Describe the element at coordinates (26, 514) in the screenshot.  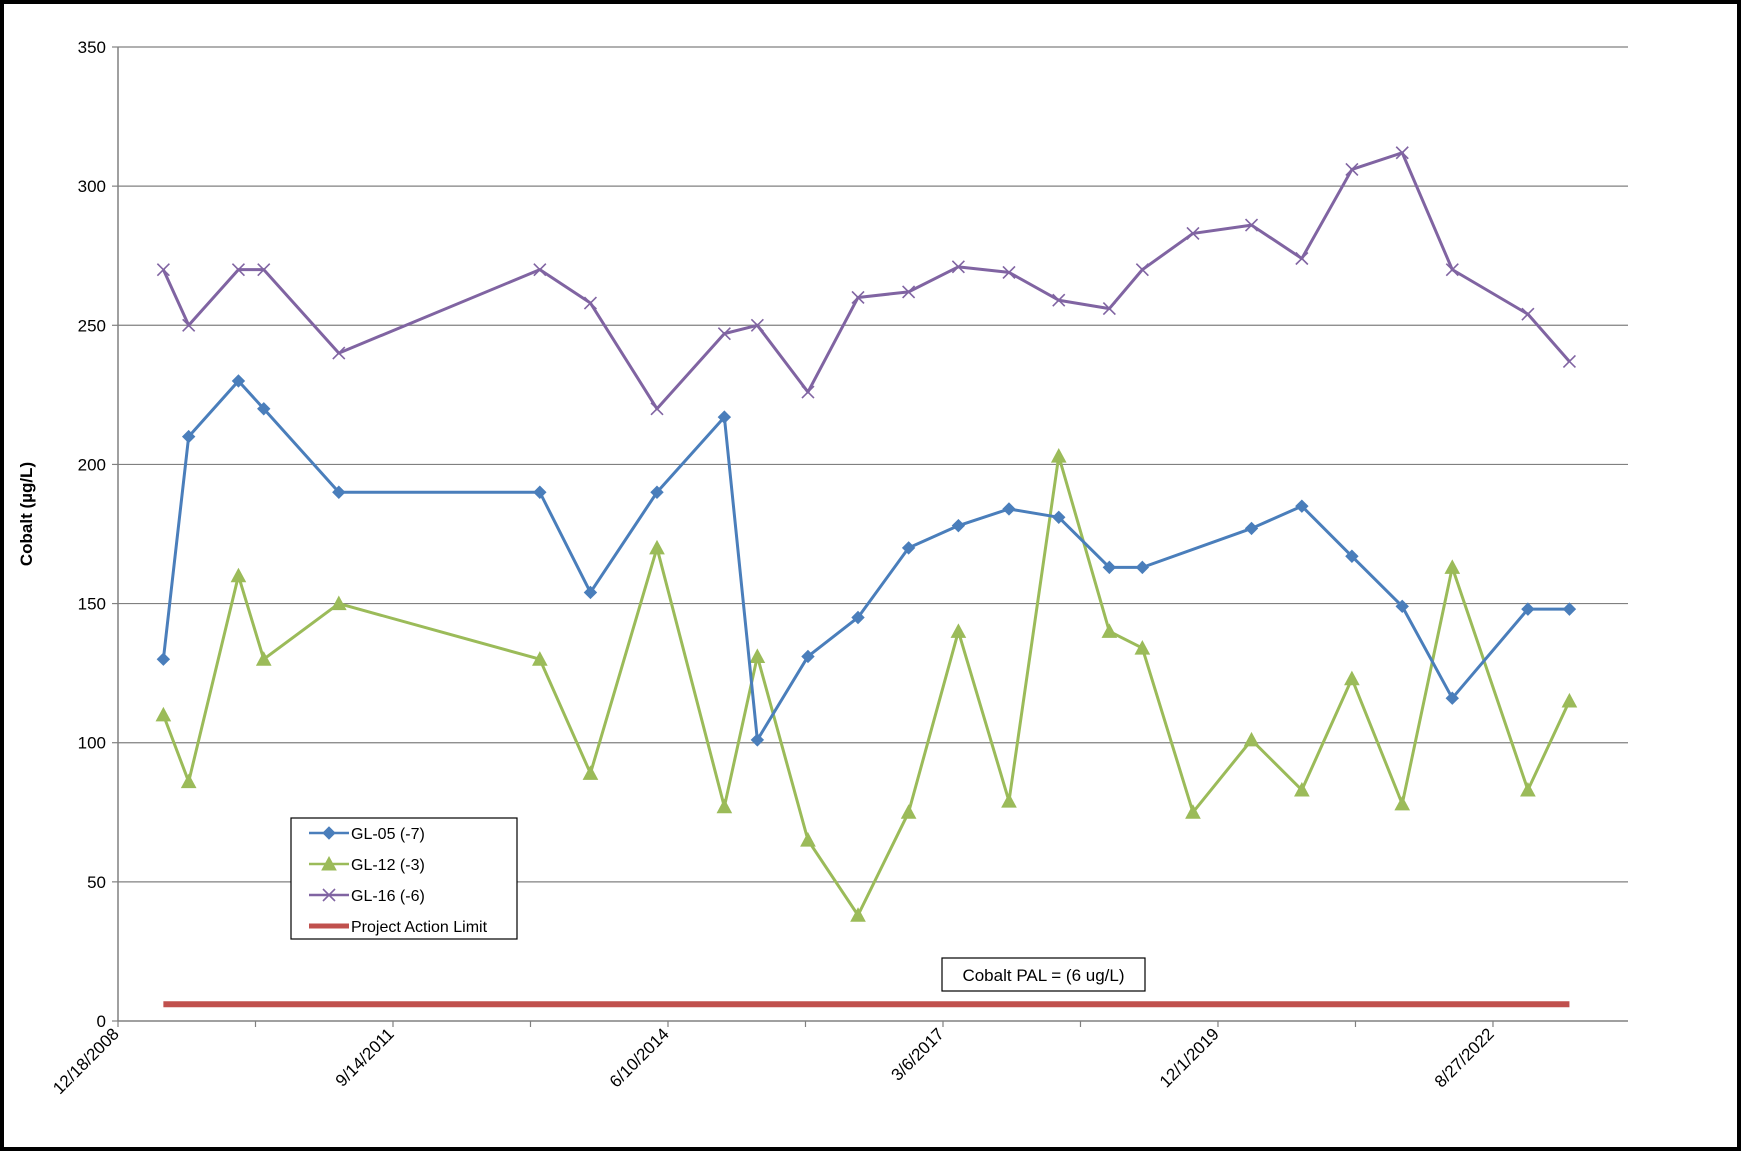
I see `y-axis-title: Cobalt (µg/L)` at that location.